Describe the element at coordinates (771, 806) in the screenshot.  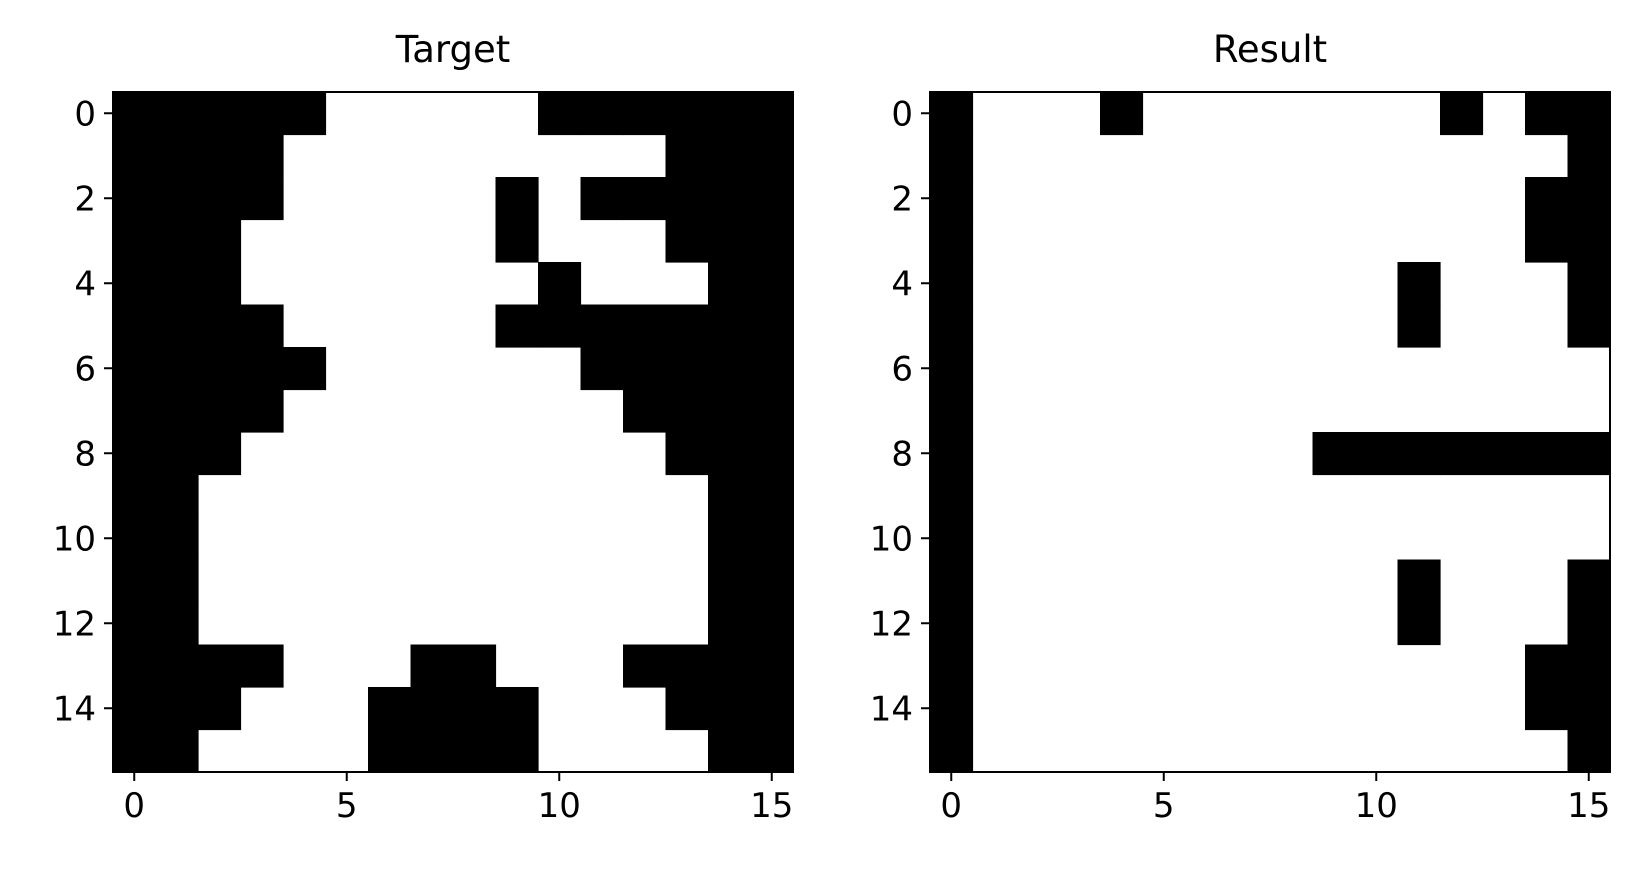
I see `x-tick-label: 15` at that location.